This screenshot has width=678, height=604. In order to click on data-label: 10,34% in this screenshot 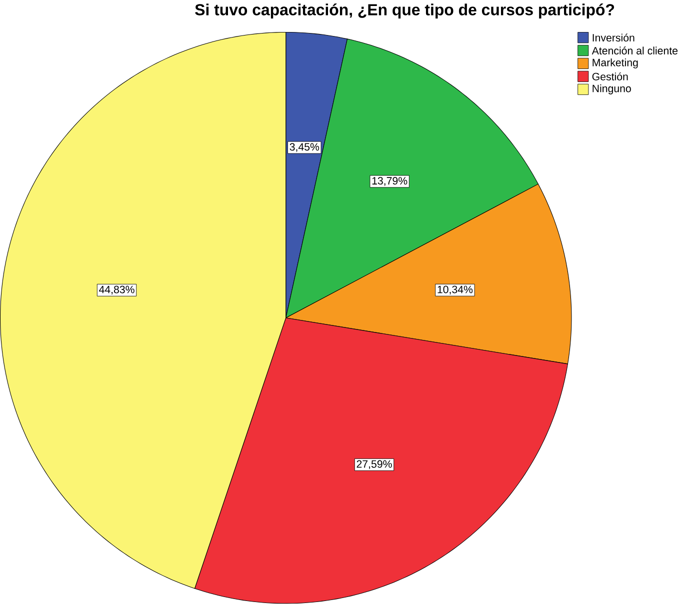, I will do `click(455, 290)`.